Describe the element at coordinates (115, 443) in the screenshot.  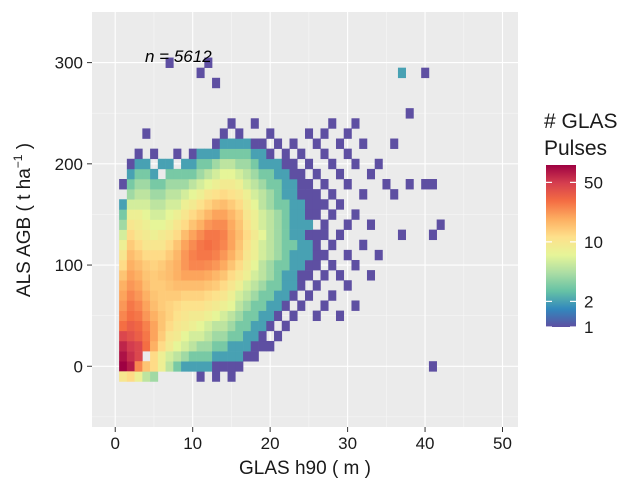
I see `x-tick-label: 0` at that location.